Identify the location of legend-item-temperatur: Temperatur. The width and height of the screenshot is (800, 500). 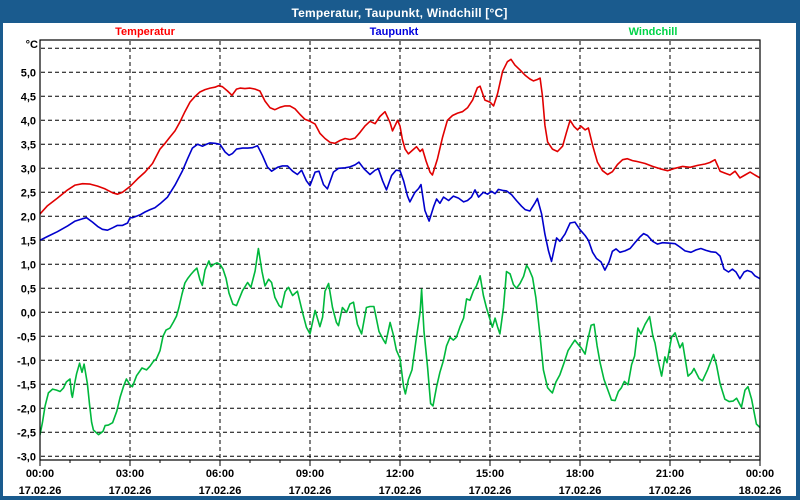
(145, 32).